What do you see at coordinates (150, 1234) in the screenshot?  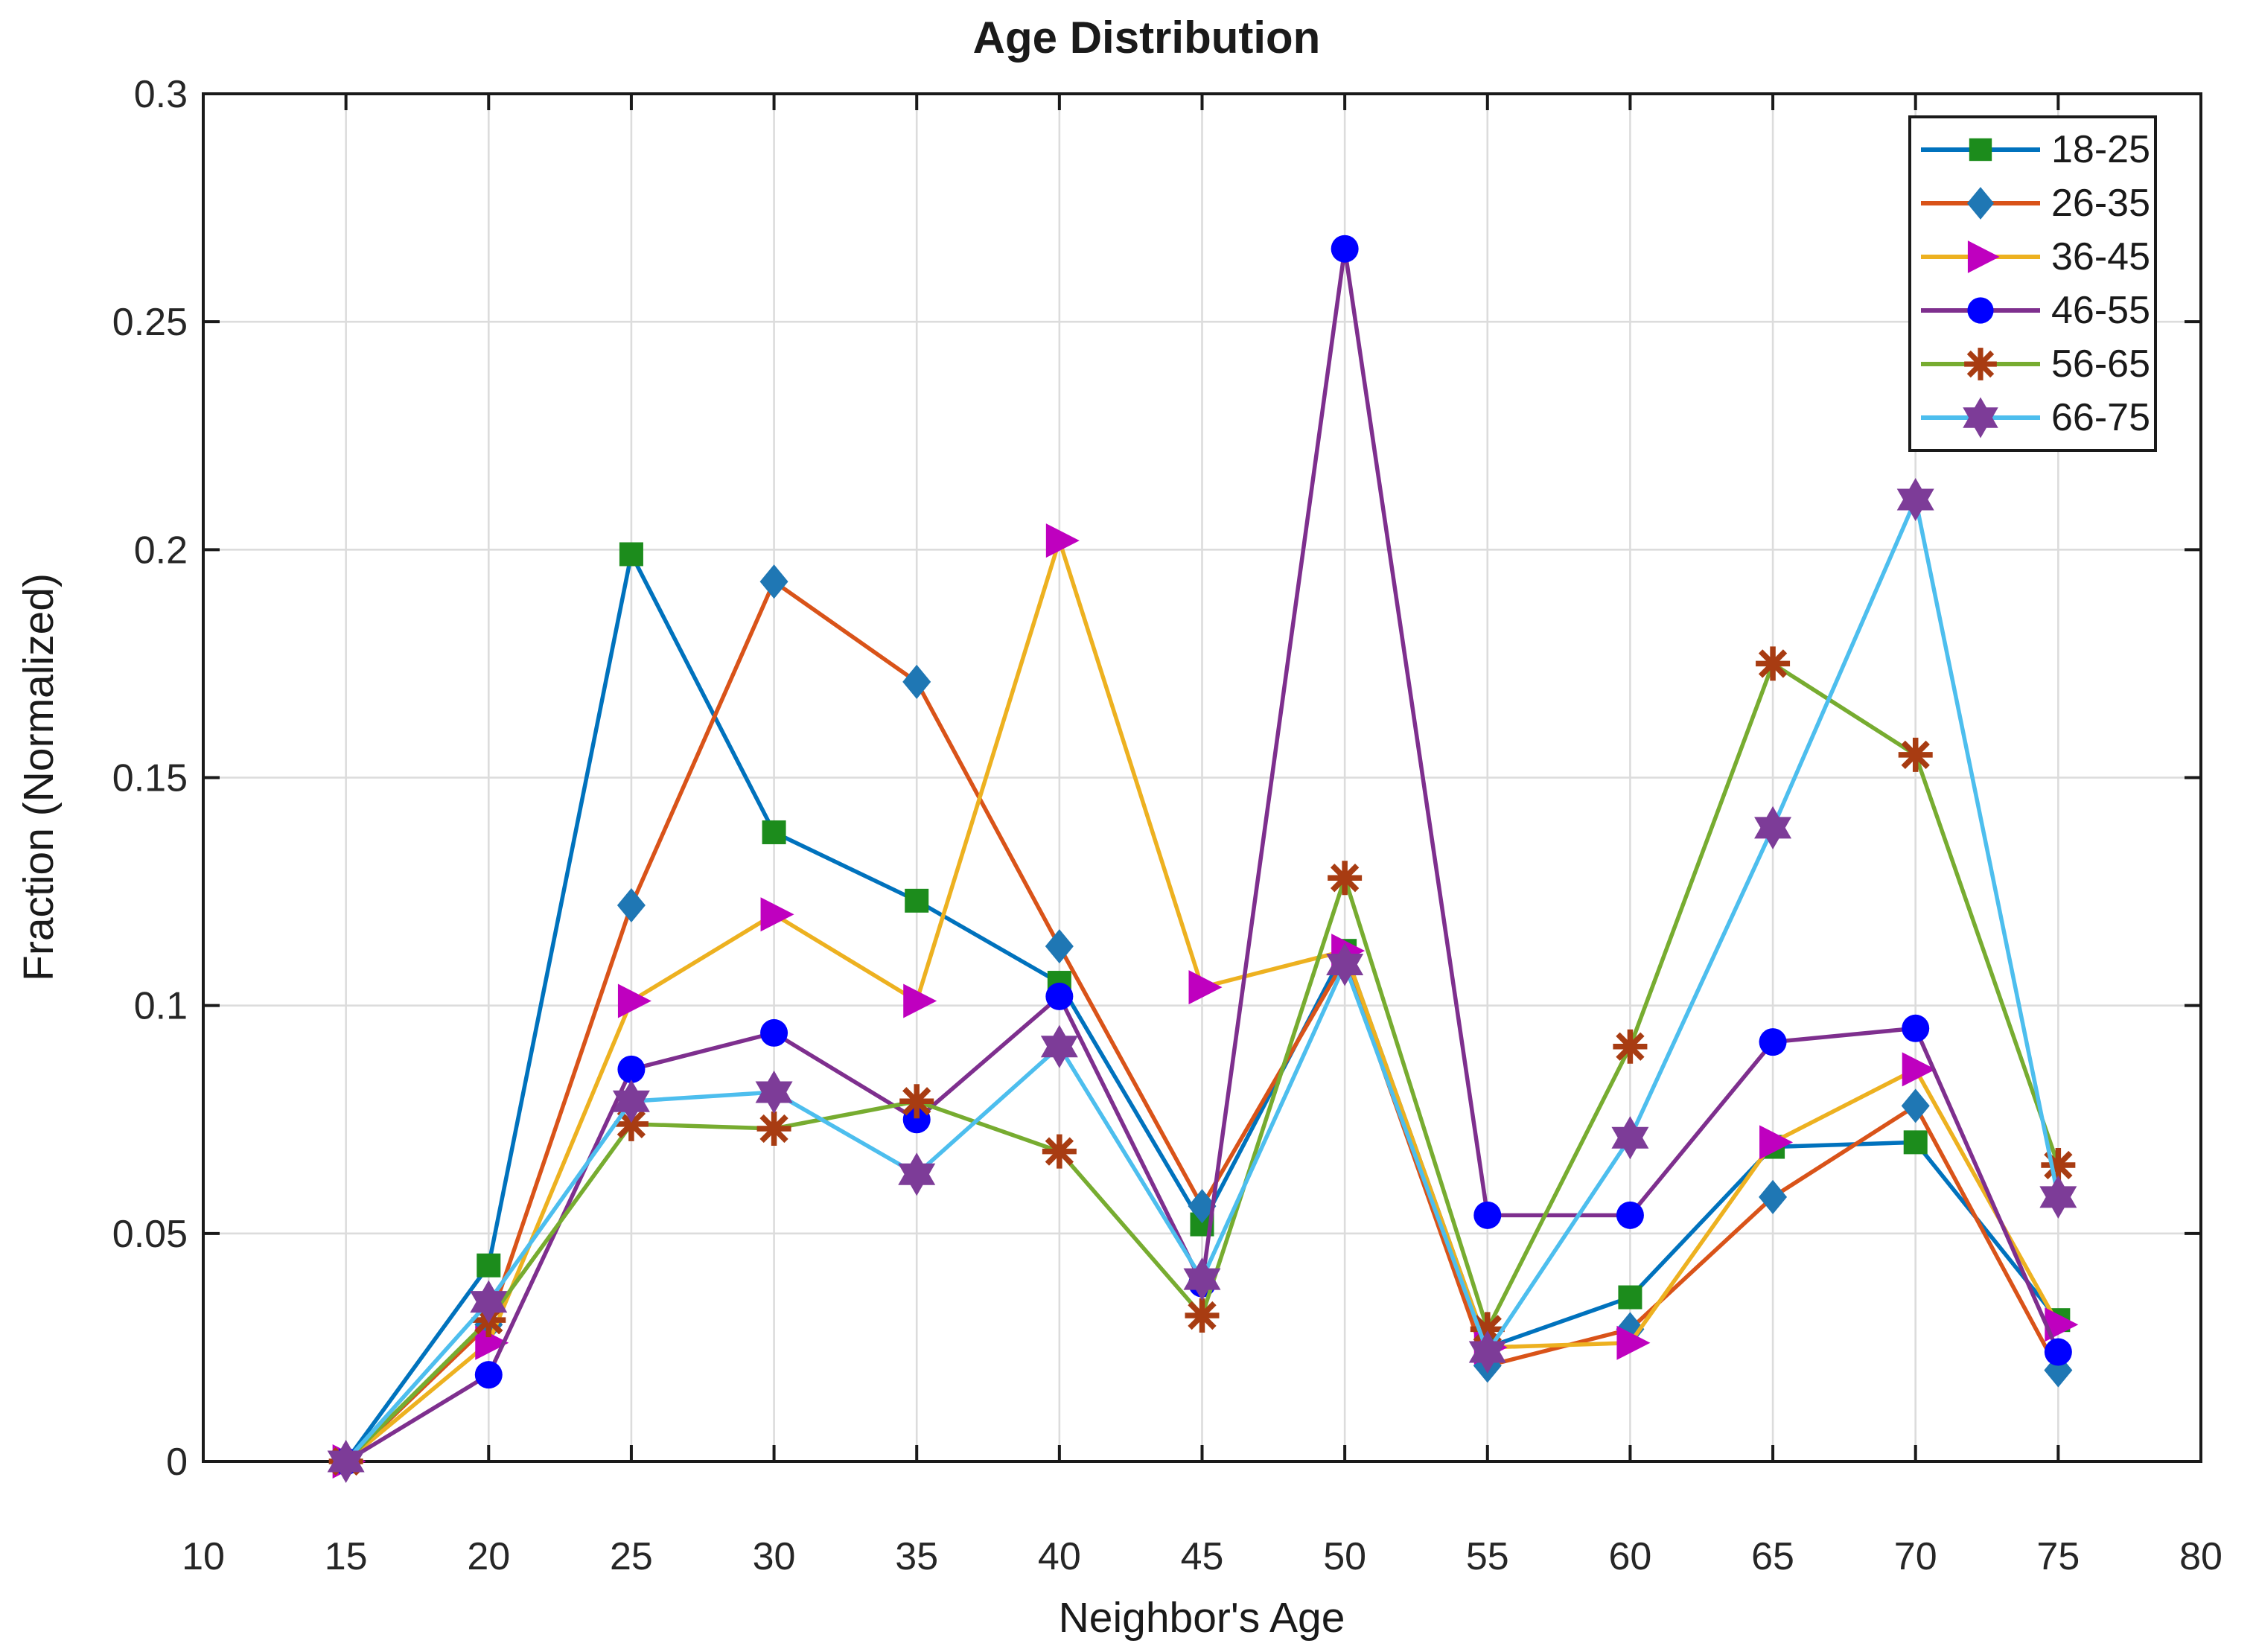 I see `y-tick-label: 0.05` at bounding box center [150, 1234].